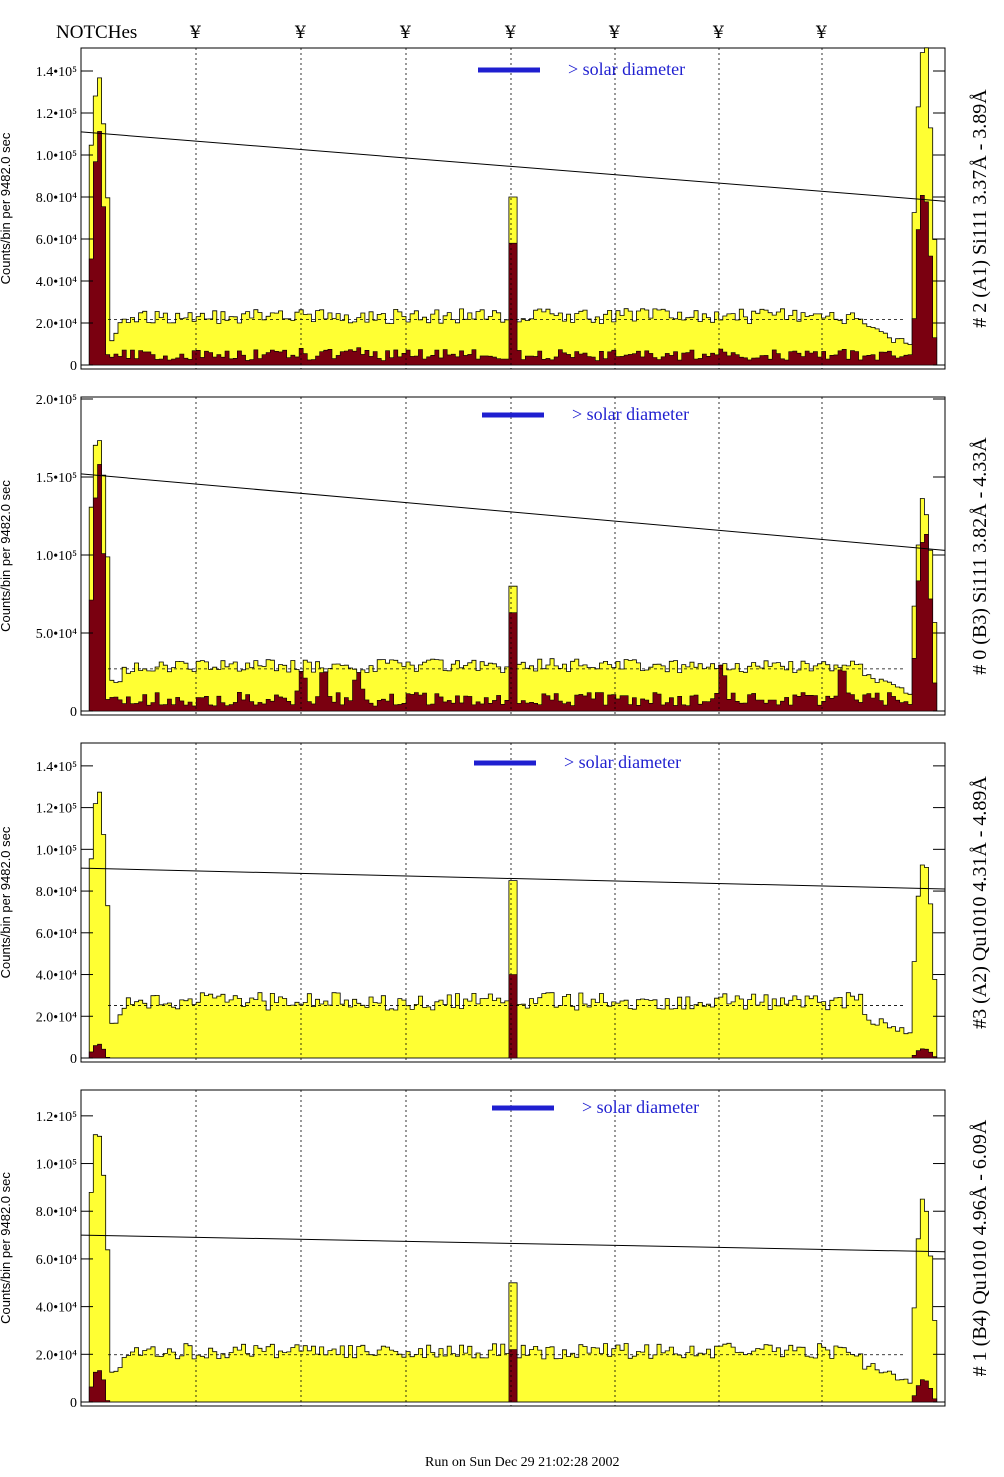  Describe the element at coordinates (405, 33) in the screenshot. I see `notch-marker-3: ¥` at that location.